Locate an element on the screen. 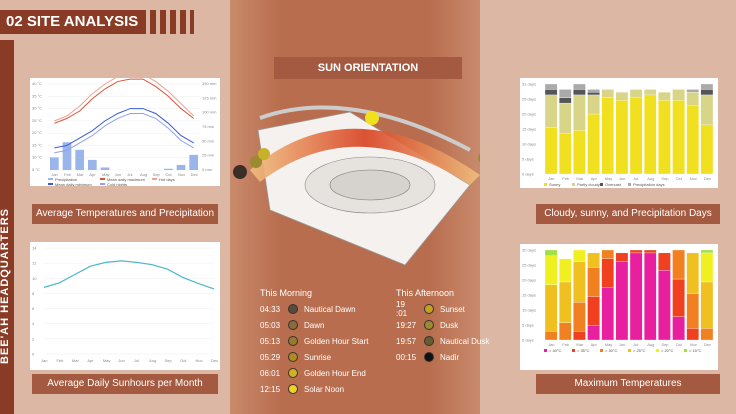 This screenshot has height=414, width=736. building-core is located at coordinates (370, 185).